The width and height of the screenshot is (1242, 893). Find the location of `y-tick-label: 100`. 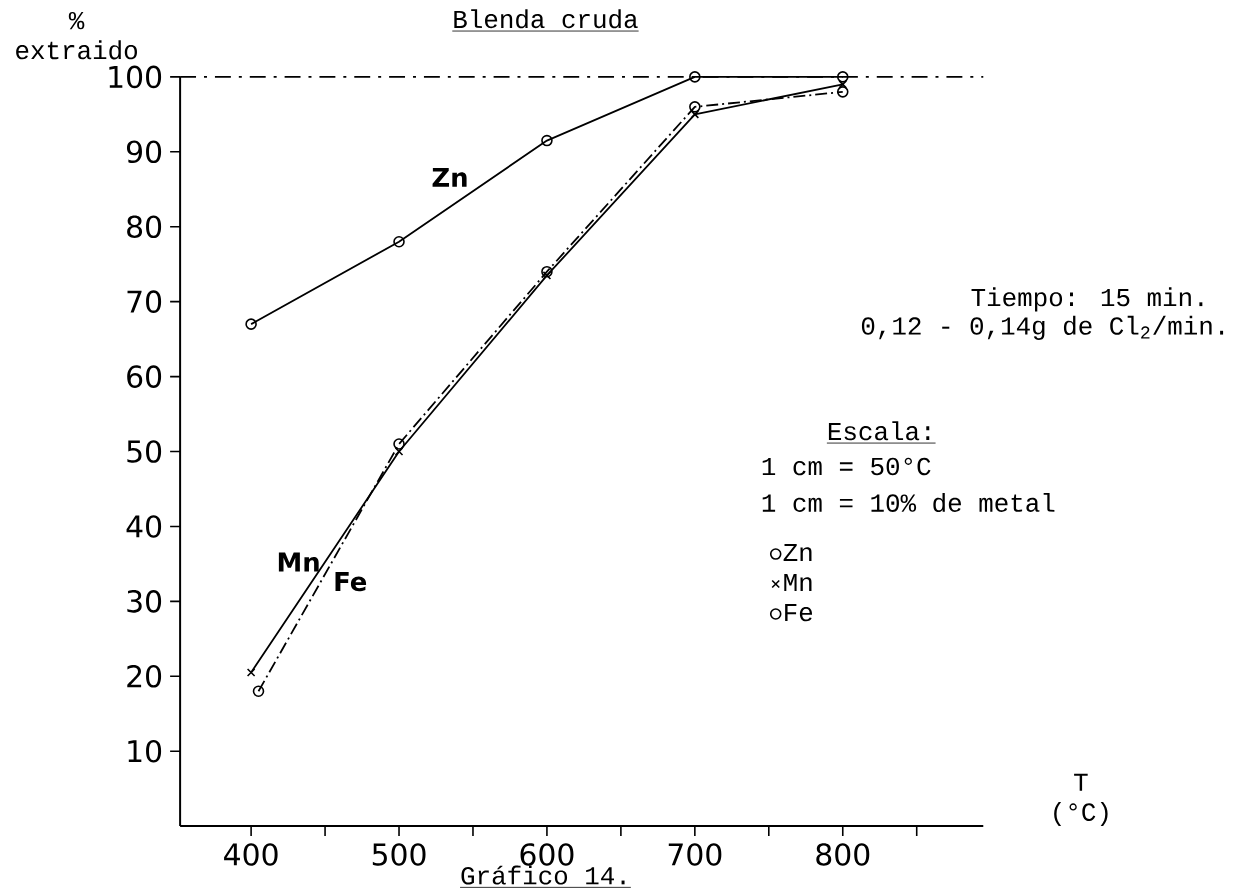

y-tick-label: 100 is located at coordinates (135, 77).